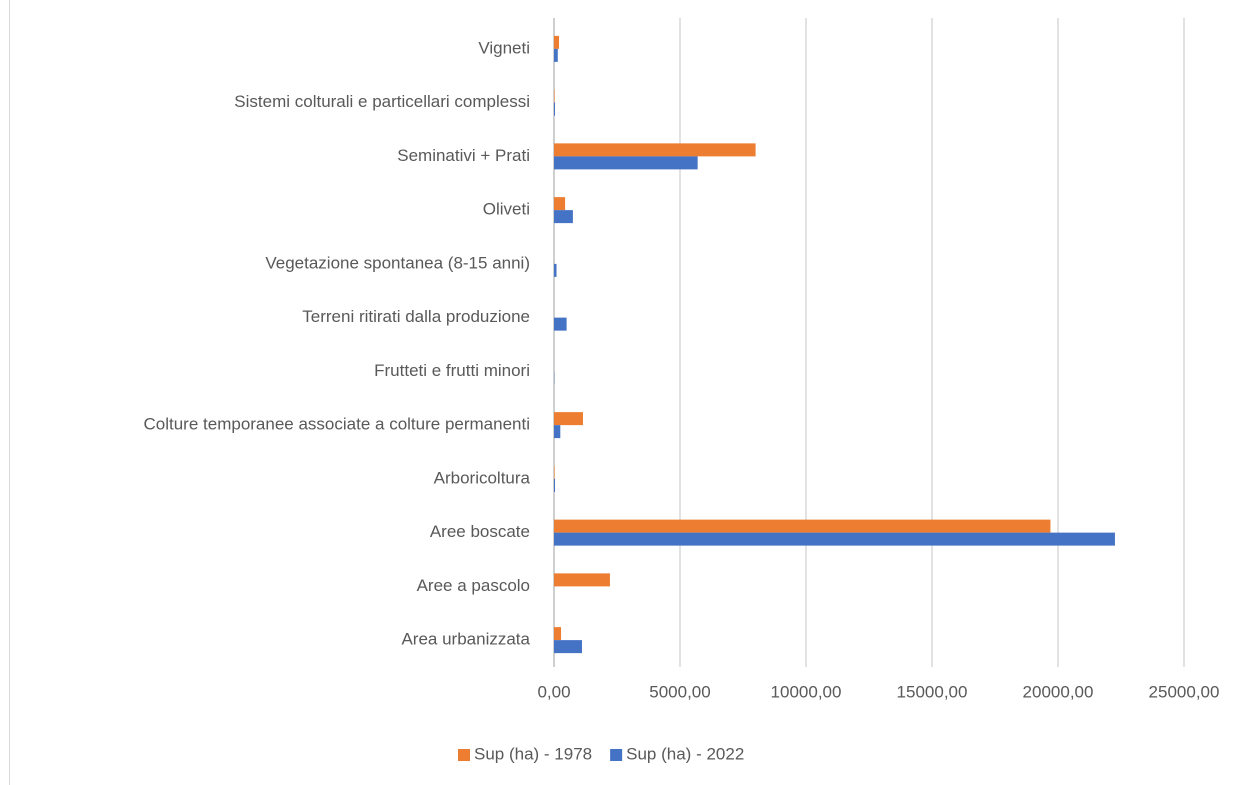 The image size is (1246, 785). What do you see at coordinates (533, 753) in the screenshot?
I see `legend-label: Sup (ha) - 1978` at bounding box center [533, 753].